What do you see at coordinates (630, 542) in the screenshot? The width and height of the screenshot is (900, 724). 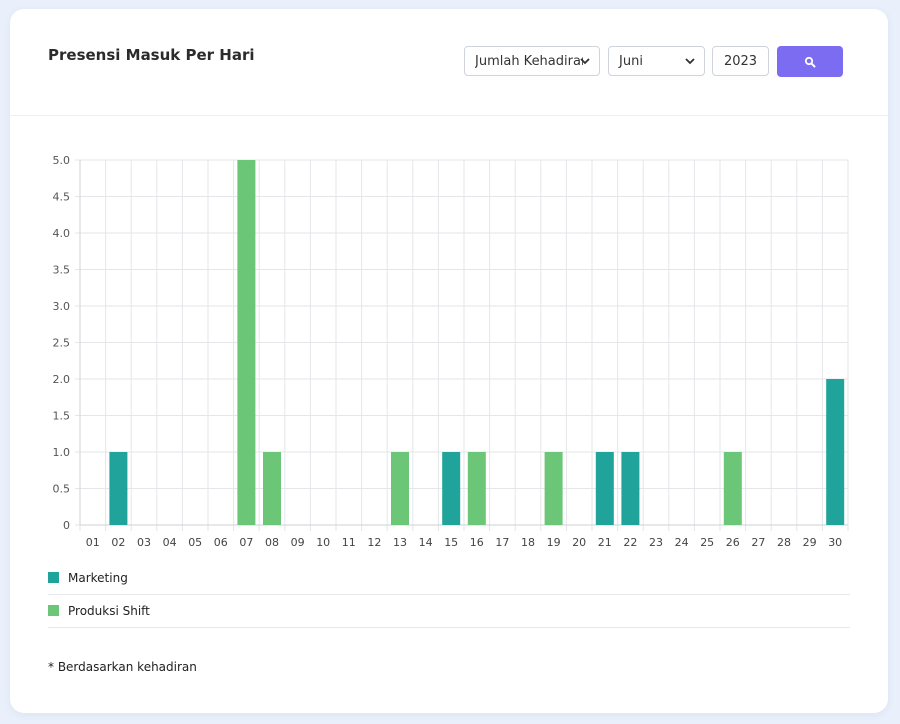 I see `x-tick-label: 22` at bounding box center [630, 542].